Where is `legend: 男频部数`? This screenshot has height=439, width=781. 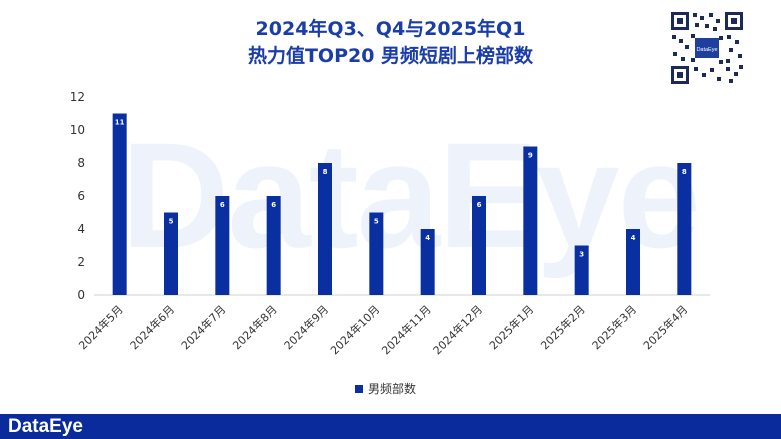
legend: 男频部数 is located at coordinates (385, 388).